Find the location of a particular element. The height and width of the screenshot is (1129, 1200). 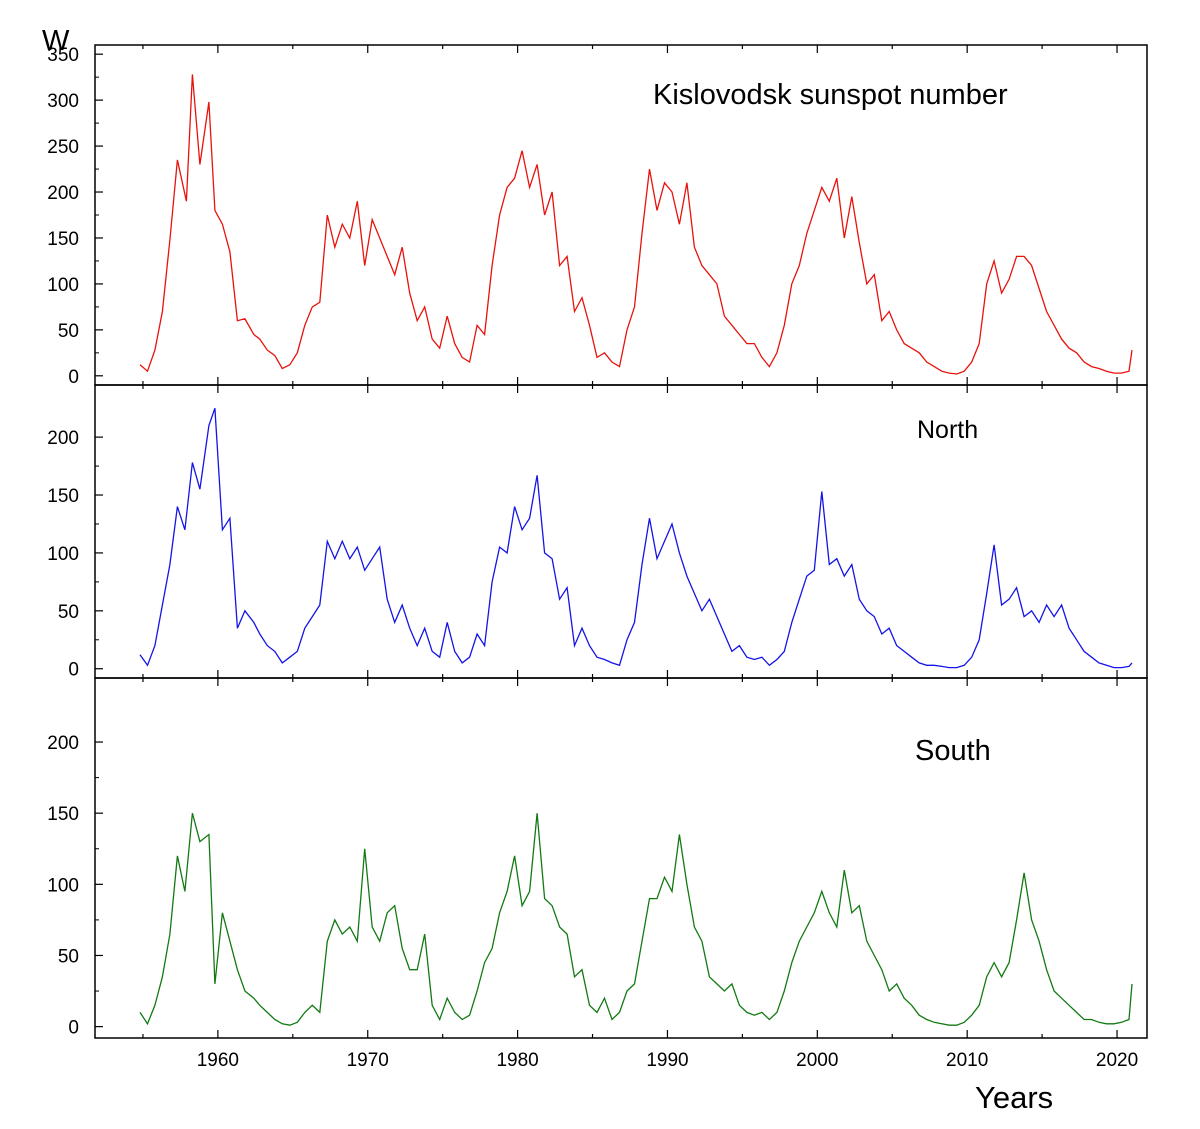

panel-title-kislovodsk: Kislovodsk sunspot number is located at coordinates (830, 95).